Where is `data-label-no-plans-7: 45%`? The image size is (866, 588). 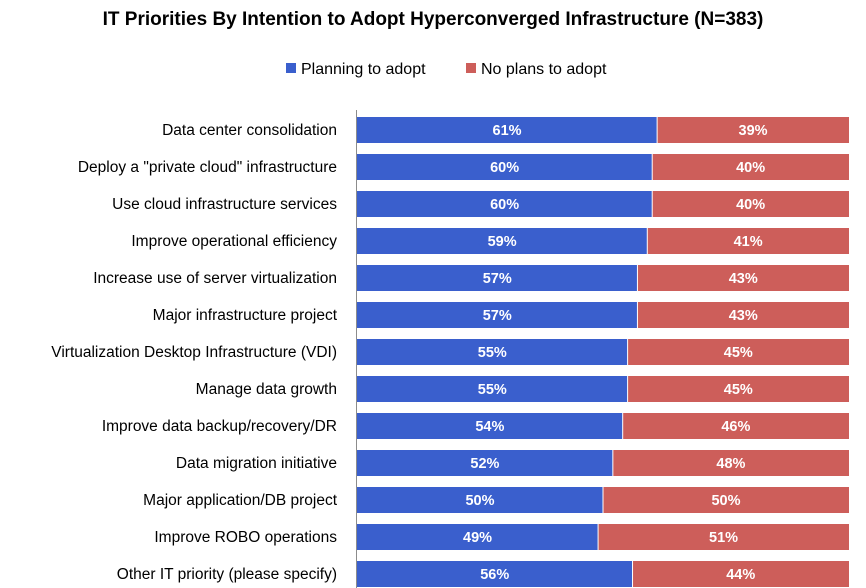 data-label-no-plans-7: 45% is located at coordinates (738, 390).